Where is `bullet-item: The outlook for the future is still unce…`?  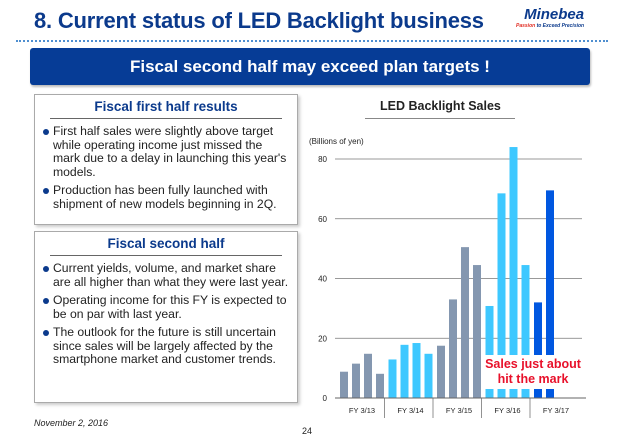 bullet-item: The outlook for the future is still unce… is located at coordinates (166, 346).